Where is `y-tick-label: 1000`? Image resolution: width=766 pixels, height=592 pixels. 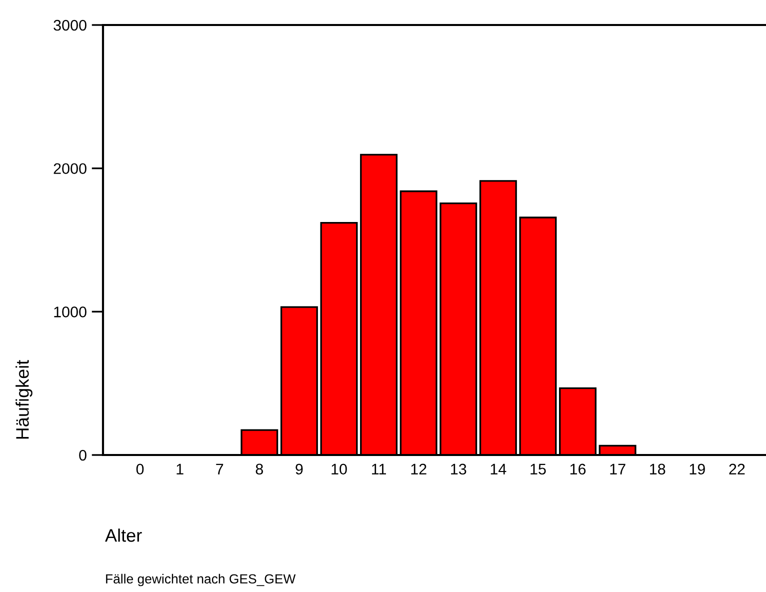
y-tick-label: 1000 is located at coordinates (70, 312).